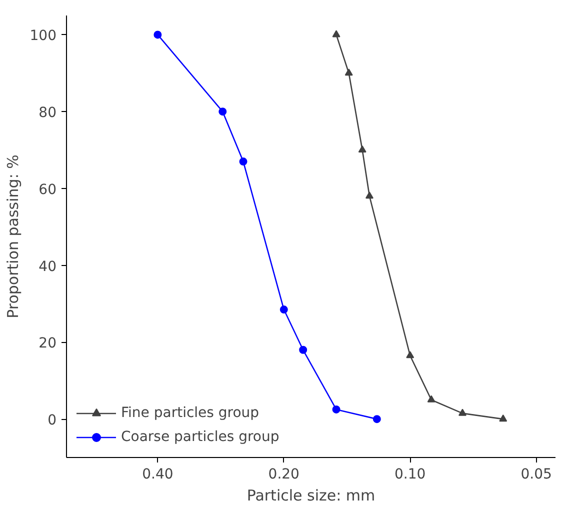 Image resolution: width=579 pixels, height=517 pixels. What do you see at coordinates (13, 236) in the screenshot?
I see `y-axis-title: Proportion passing: %` at bounding box center [13, 236].